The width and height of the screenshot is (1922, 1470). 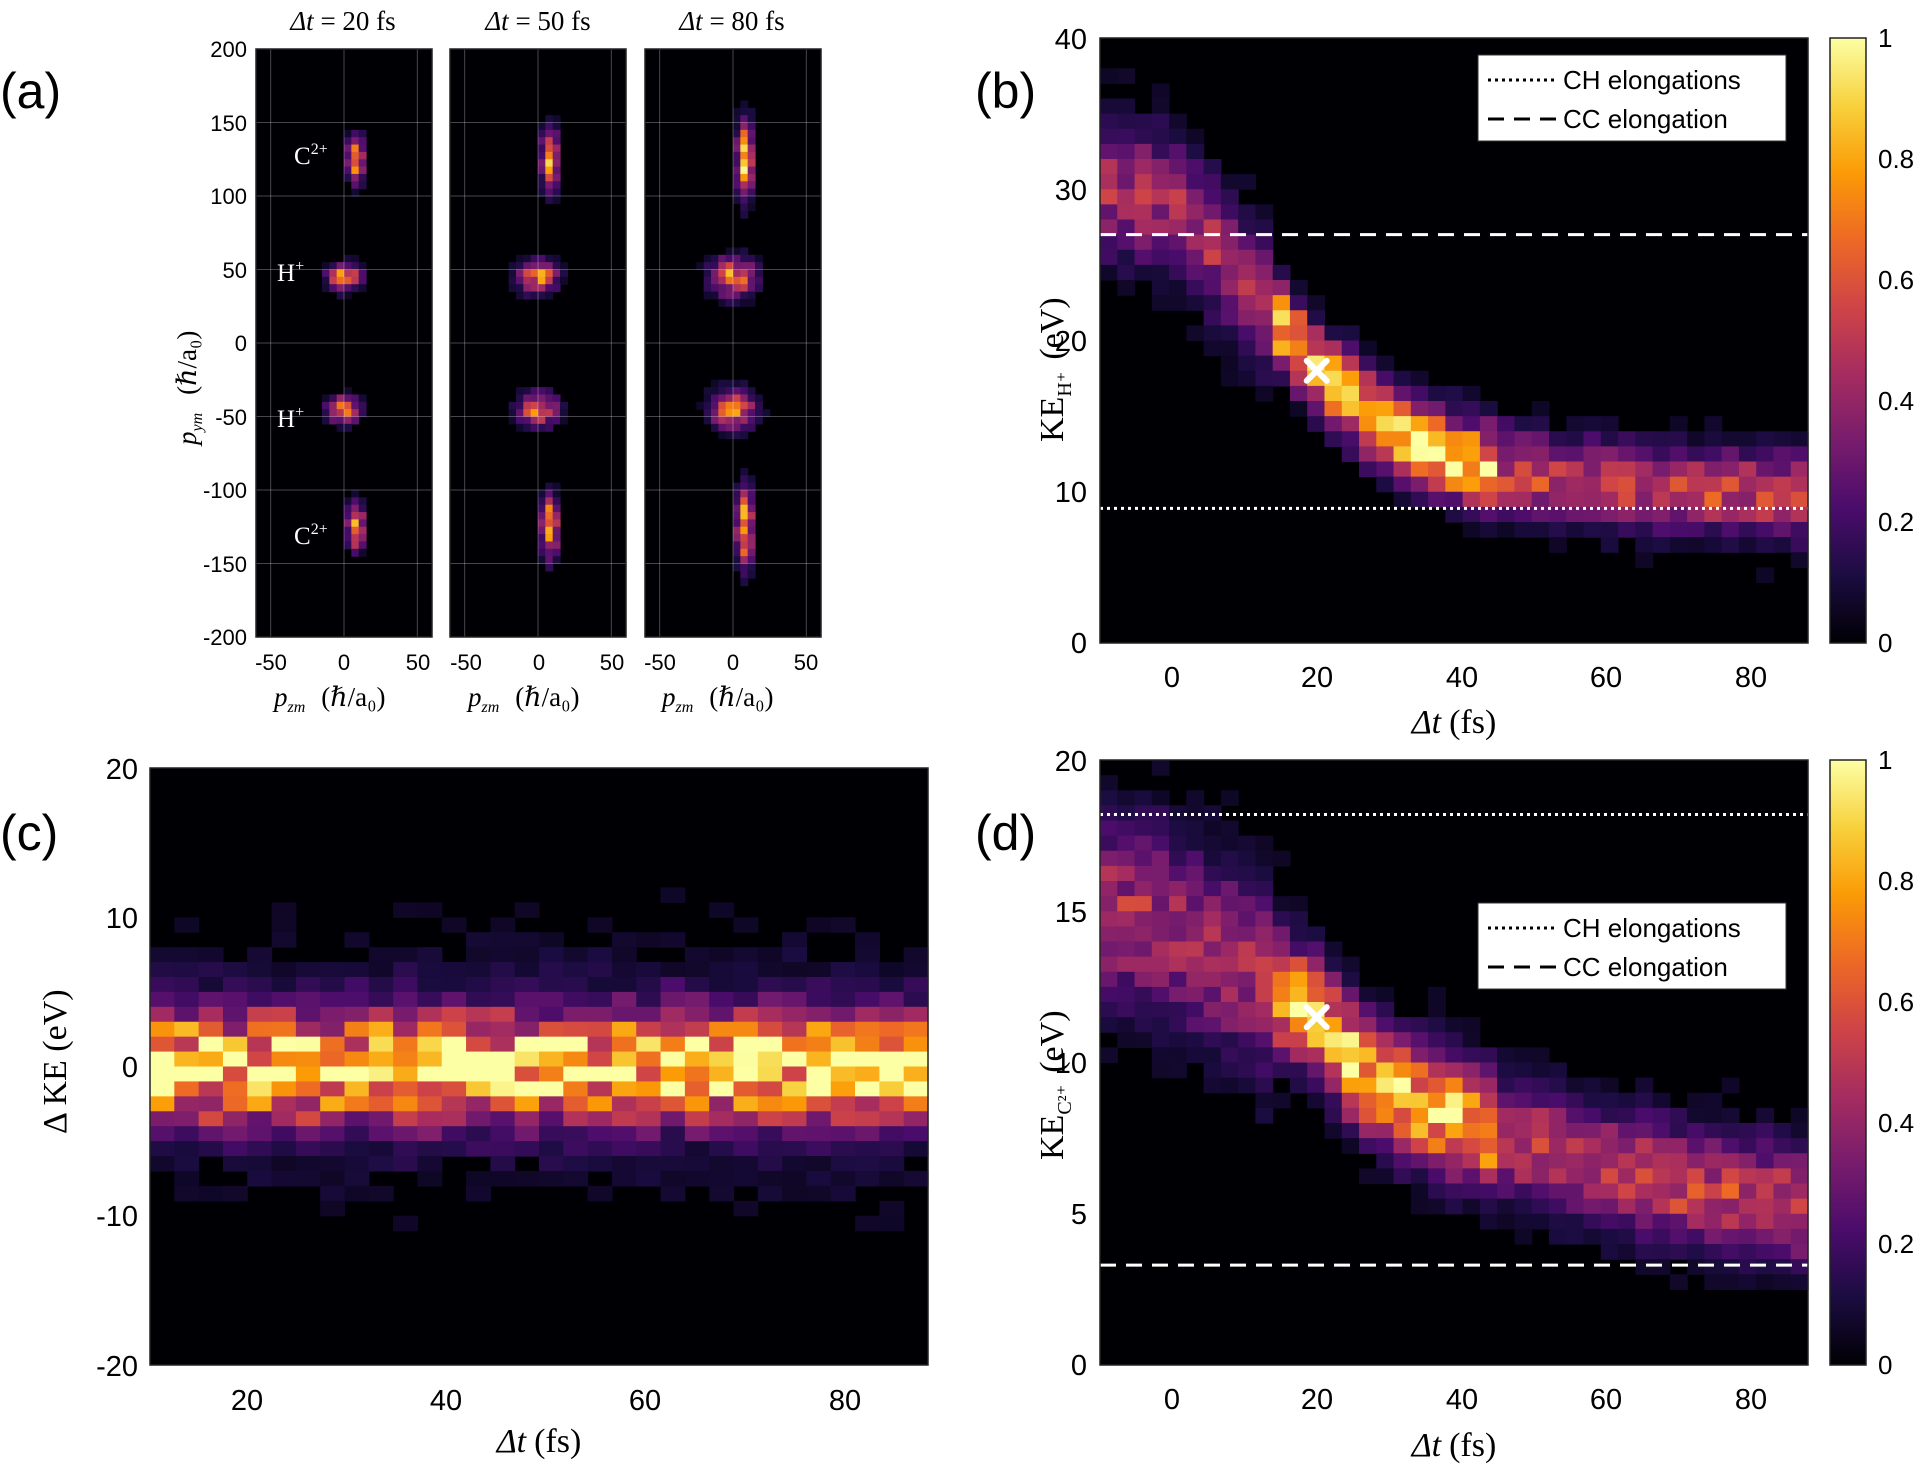 I want to click on panel-c-label: (c), so click(x=29, y=833).